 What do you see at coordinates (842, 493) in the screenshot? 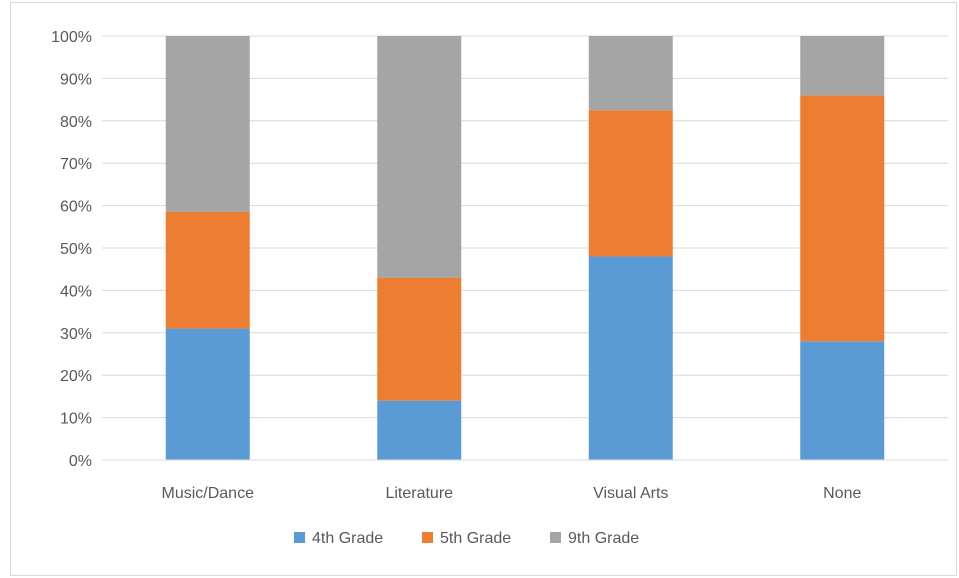
I see `x-tick-label: None` at bounding box center [842, 493].